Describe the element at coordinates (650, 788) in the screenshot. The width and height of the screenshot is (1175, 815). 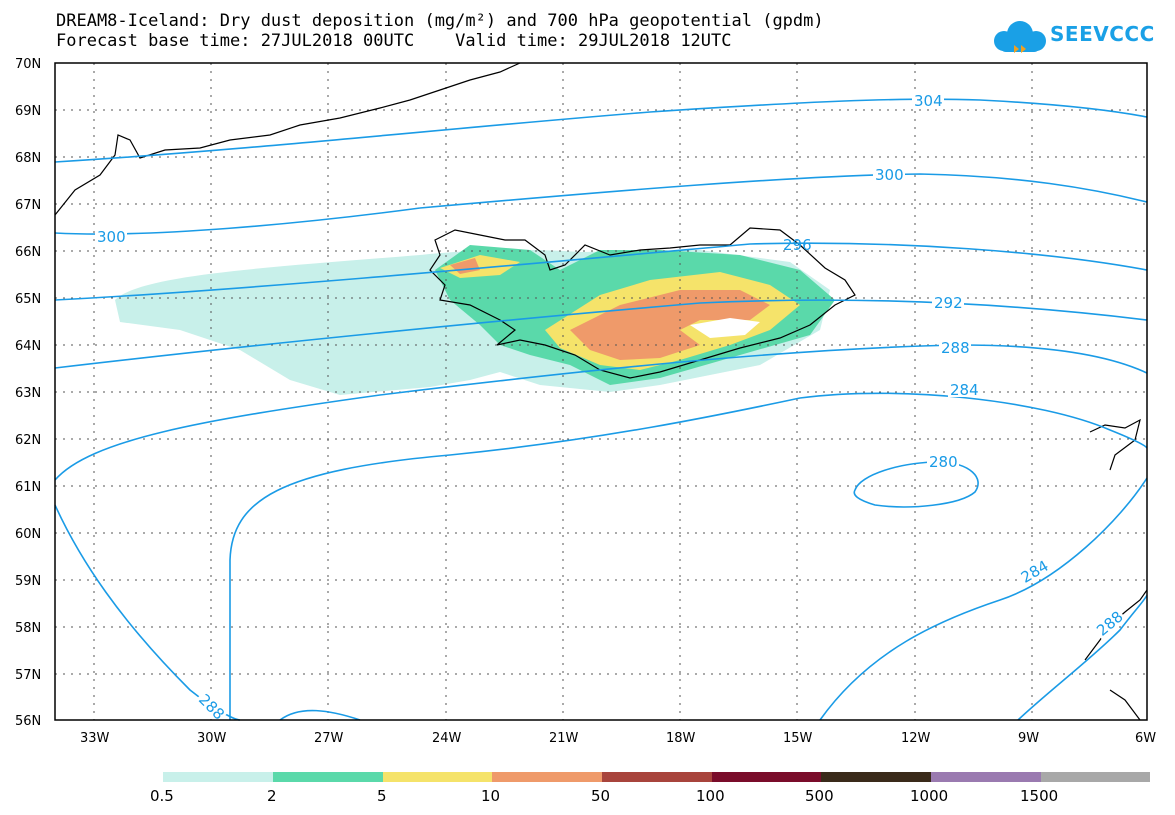
I see `legend-colorbar: 0.5 2 5 10 50 100 500 1000 1500` at that location.